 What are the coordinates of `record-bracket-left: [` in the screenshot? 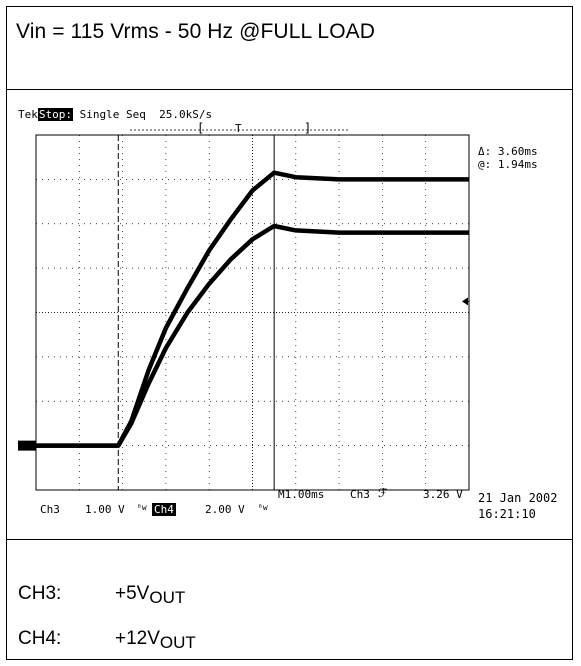 It's located at (200, 128).